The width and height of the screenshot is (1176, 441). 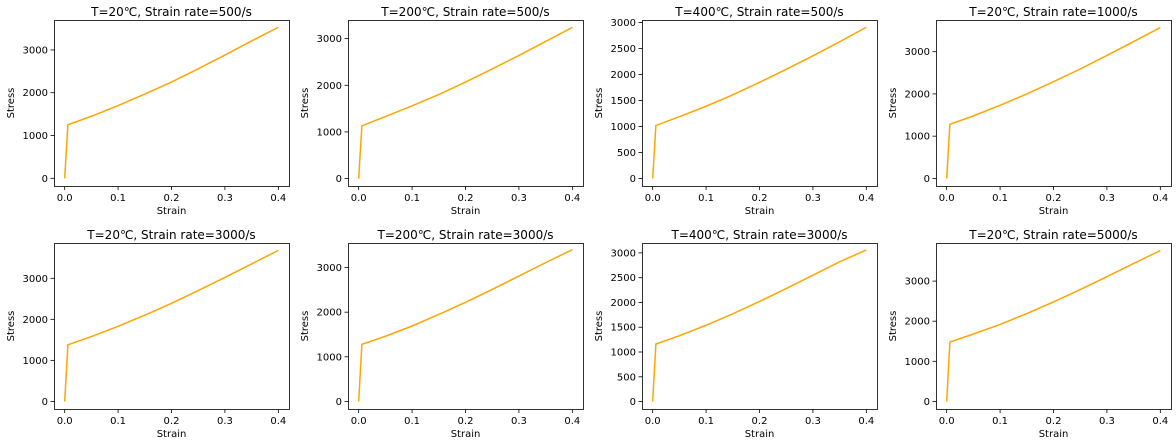 What do you see at coordinates (464, 235) in the screenshot?
I see `subplot-title: T=200℃, Strain rate=3000/s` at bounding box center [464, 235].